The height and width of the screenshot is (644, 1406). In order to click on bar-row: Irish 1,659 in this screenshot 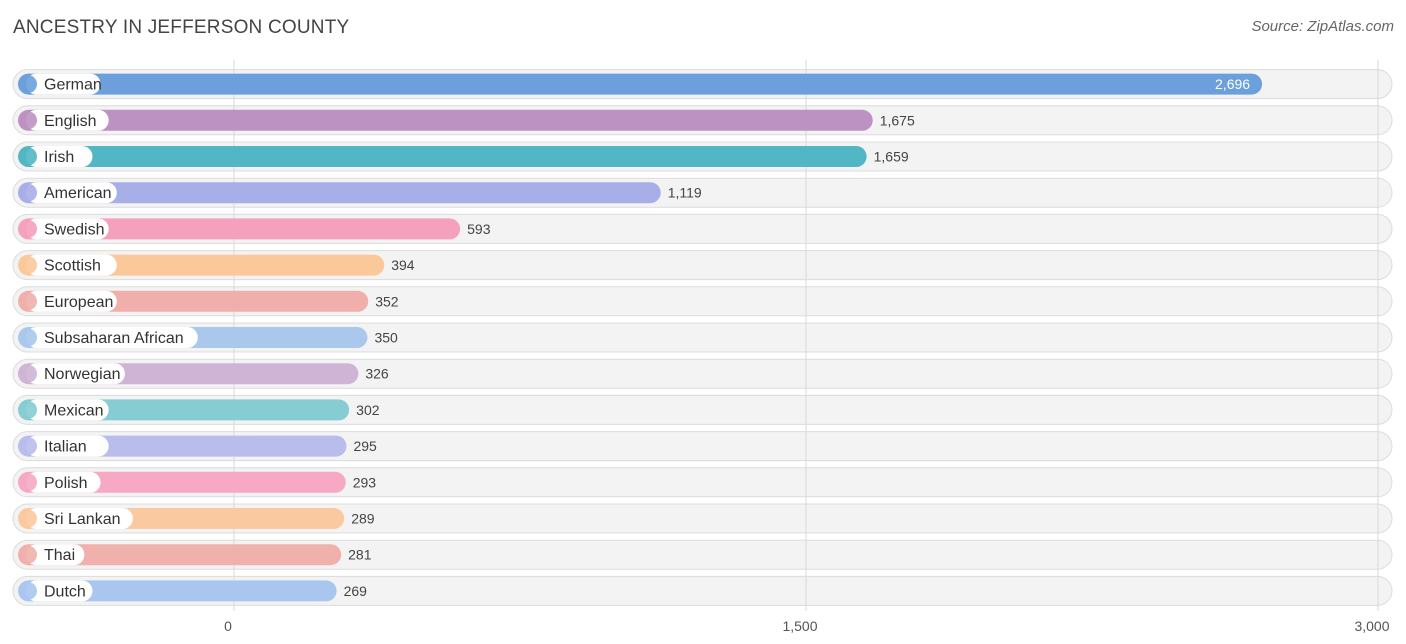, I will do `click(463, 156)`.